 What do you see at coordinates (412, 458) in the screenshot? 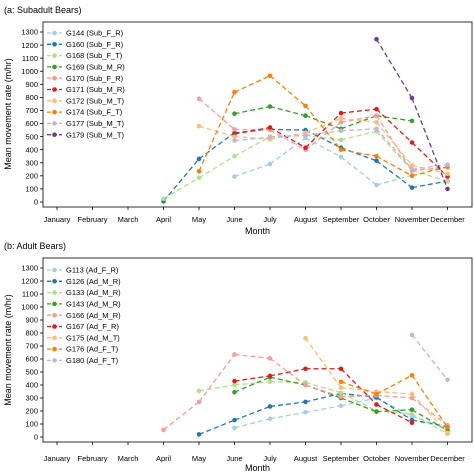
I see `x-tick-label: November` at bounding box center [412, 458].